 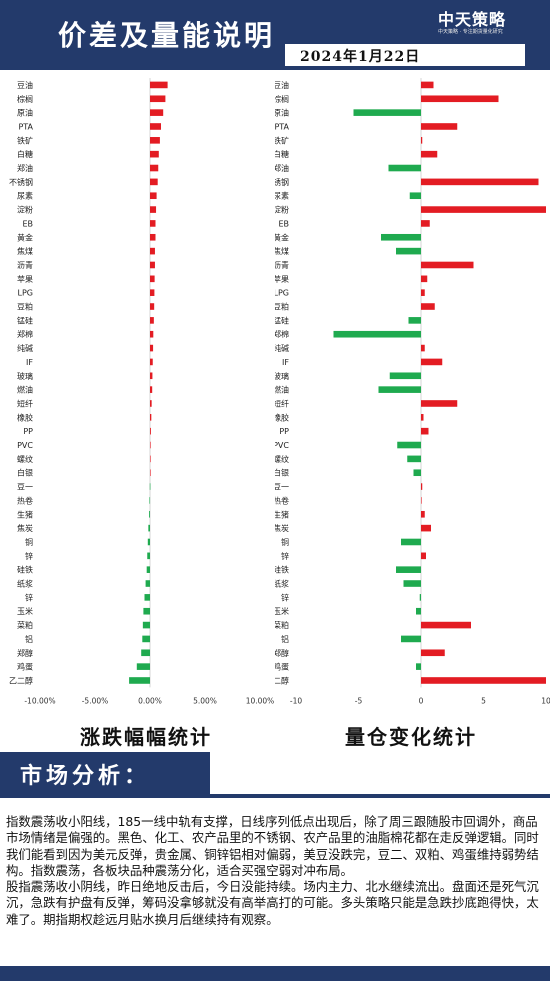 What do you see at coordinates (275, 775) in the screenshot?
I see `section-header: 市场分析：` at bounding box center [275, 775].